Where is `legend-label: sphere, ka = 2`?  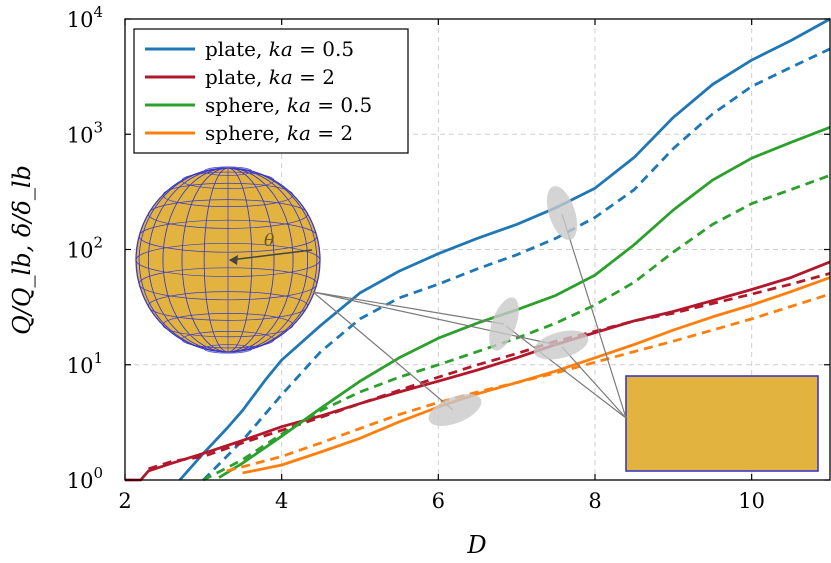 legend-label: sphere, ka = 2 is located at coordinates (279, 133).